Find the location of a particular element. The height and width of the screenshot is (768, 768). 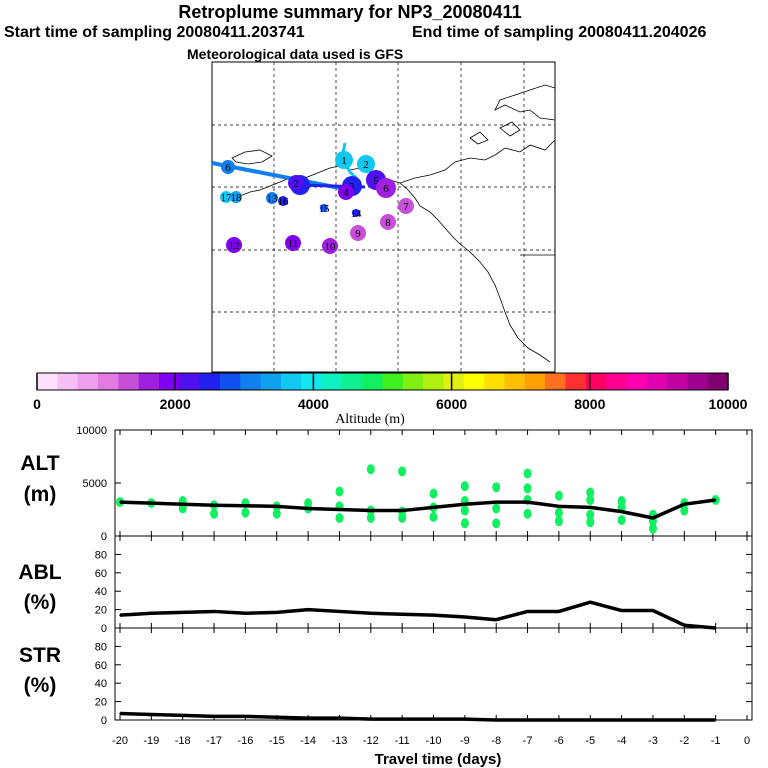

x-tick-label: -11 is located at coordinates (402, 741).